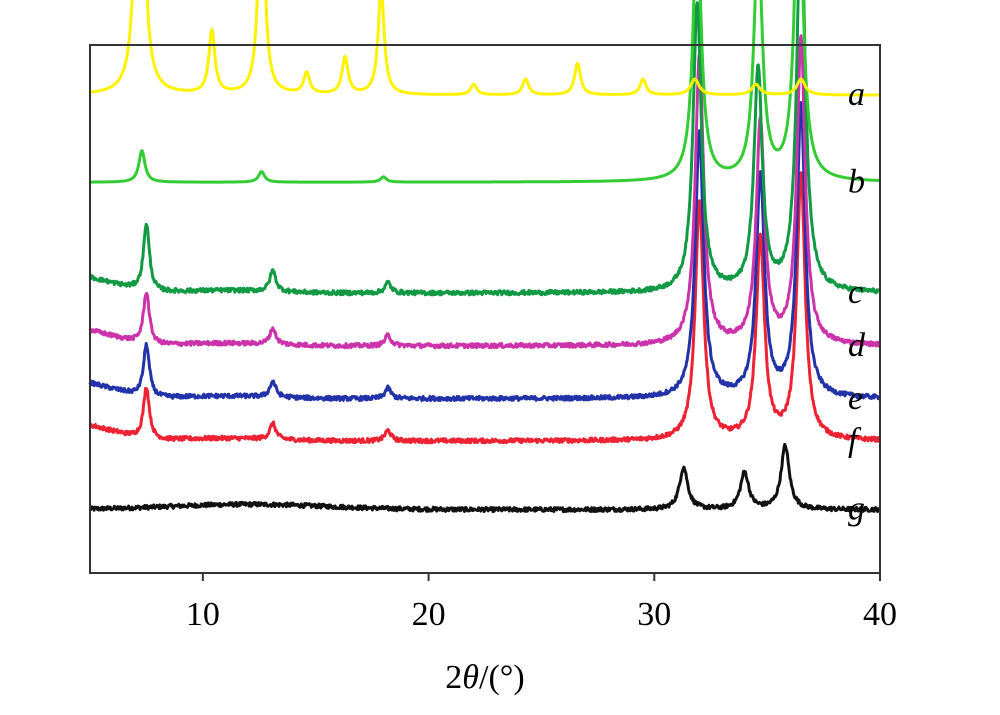  Describe the element at coordinates (855, 440) in the screenshot. I see `series-label-f: f` at that location.